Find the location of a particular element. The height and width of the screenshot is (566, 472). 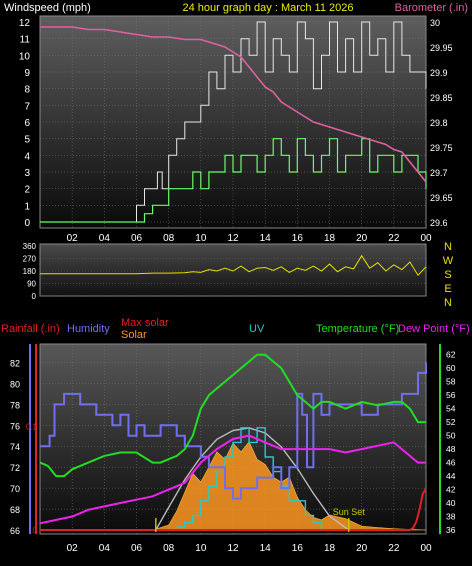

wind-x-tick-label: 12 is located at coordinates (233, 238).